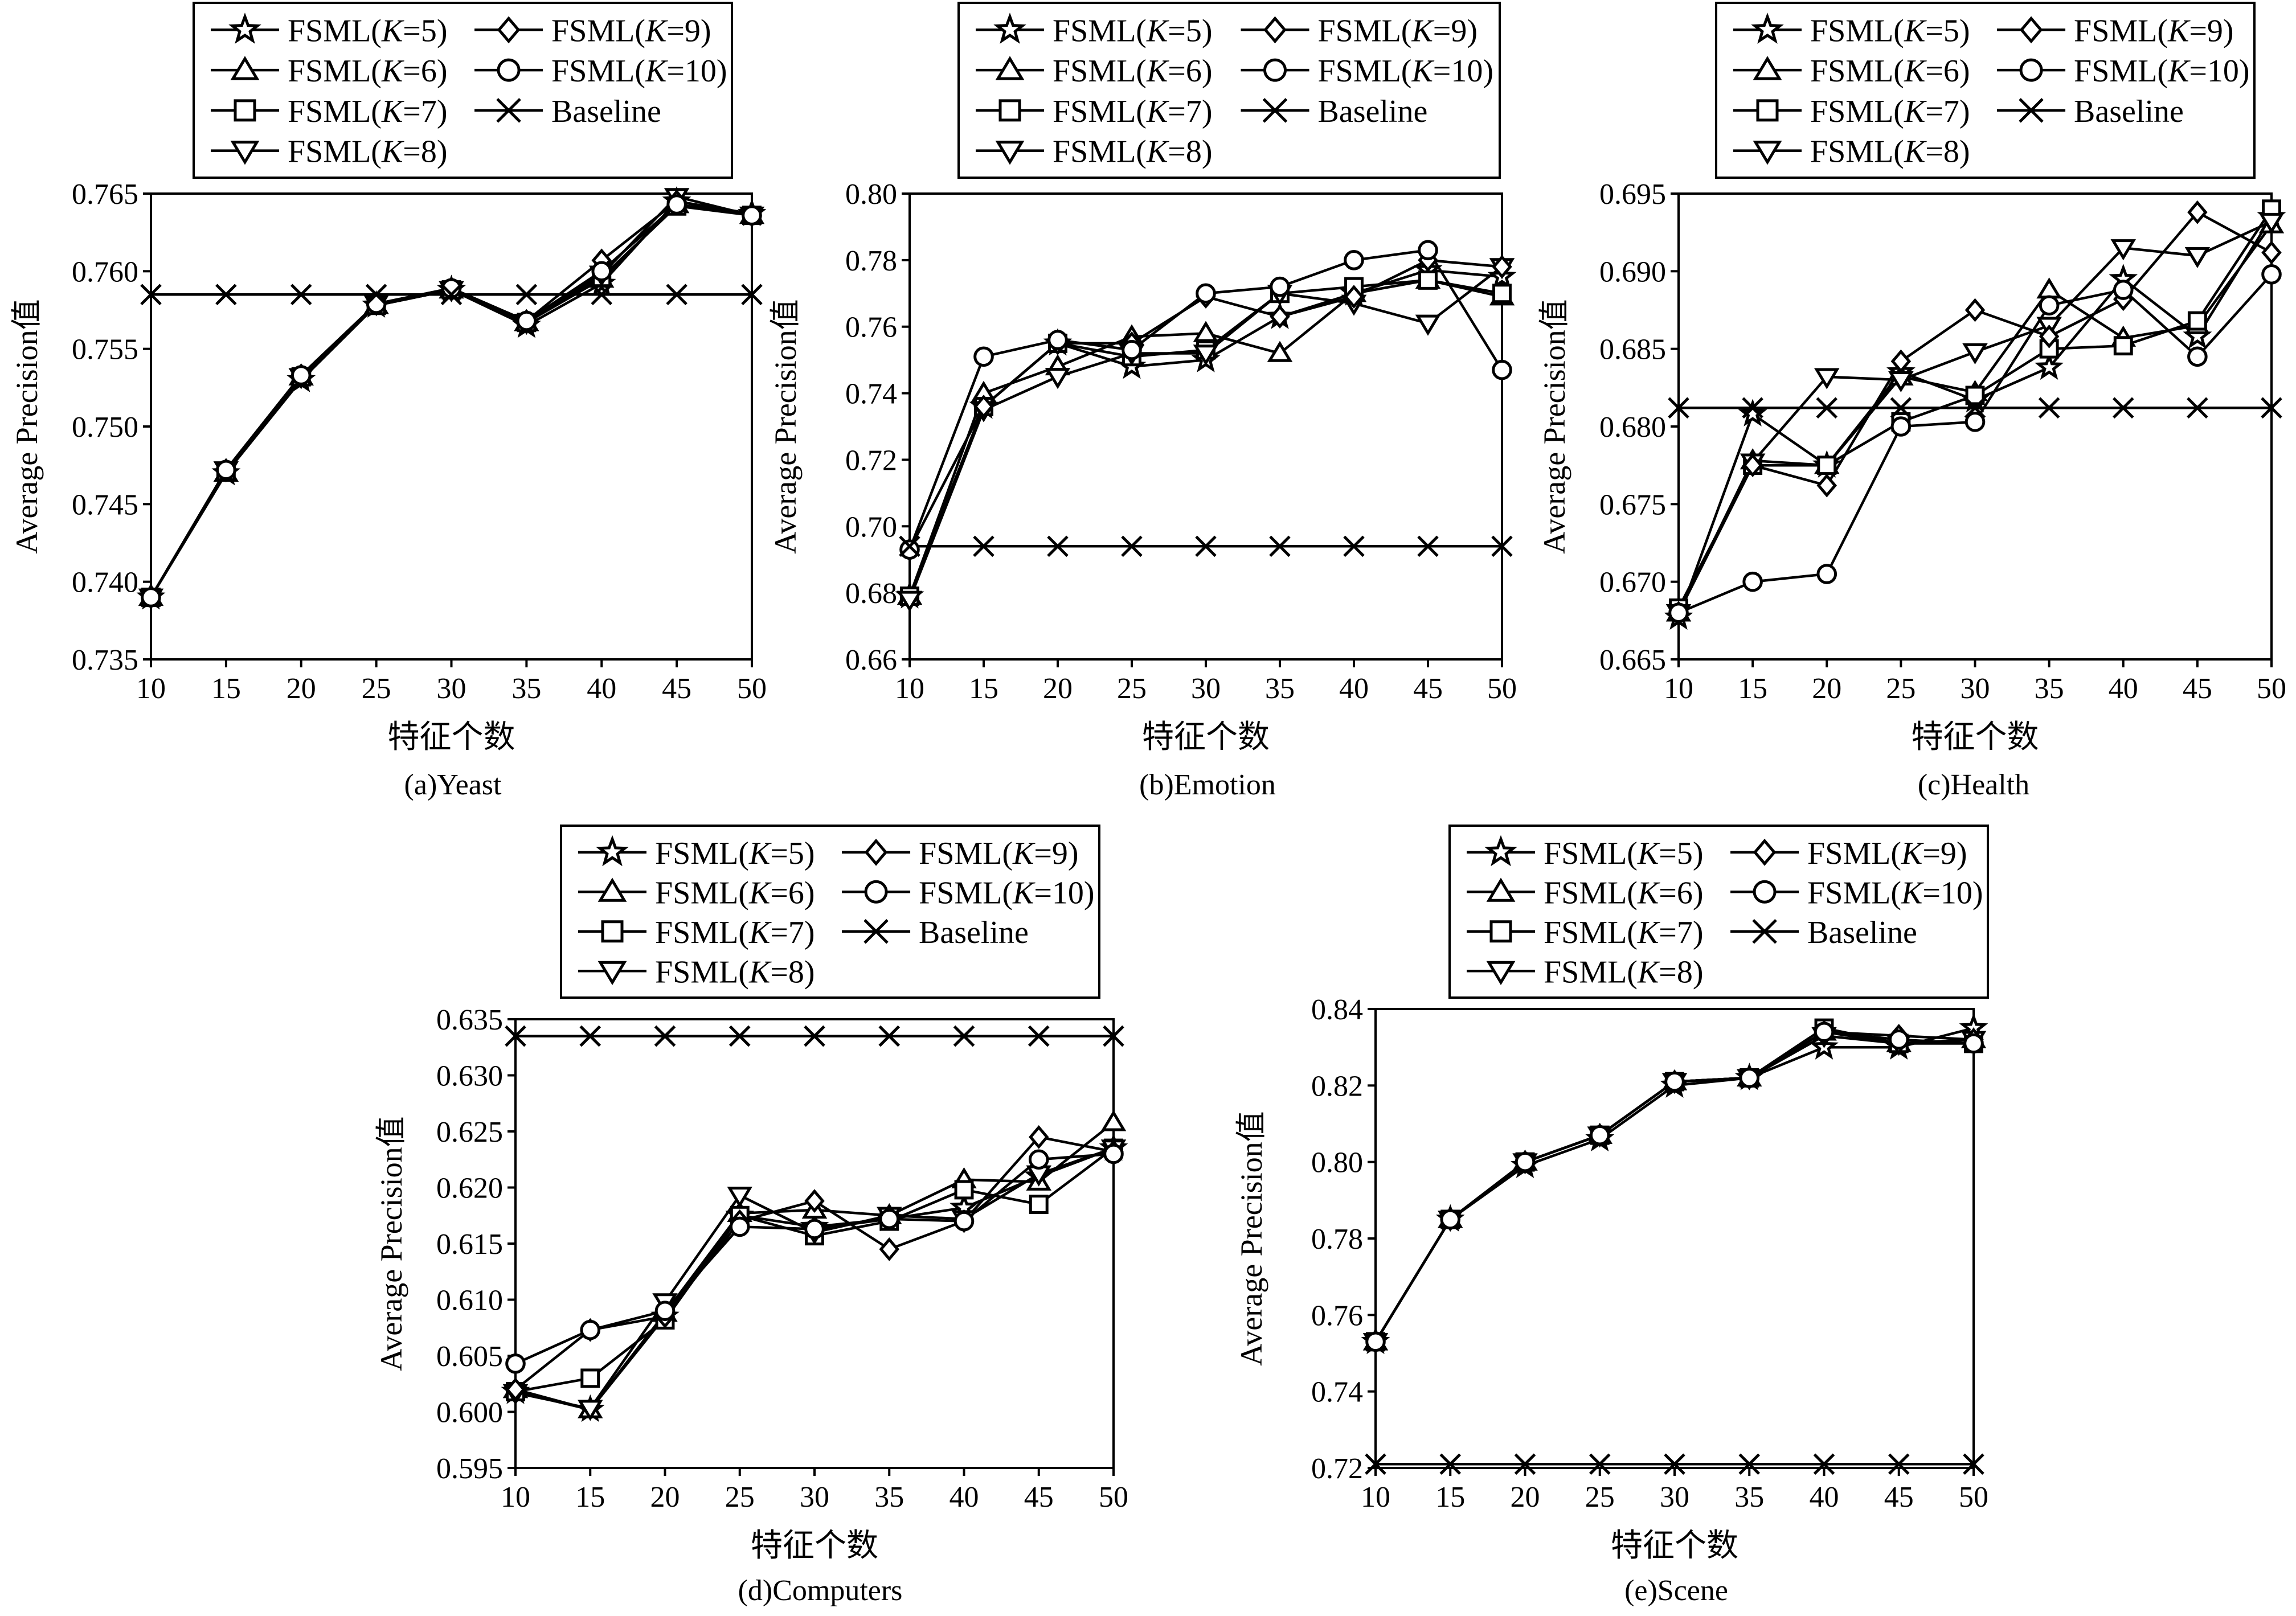 This screenshot has width=2296, height=1616. Describe the element at coordinates (1975, 737) in the screenshot. I see `x-axis-label: 特征个数` at that location.